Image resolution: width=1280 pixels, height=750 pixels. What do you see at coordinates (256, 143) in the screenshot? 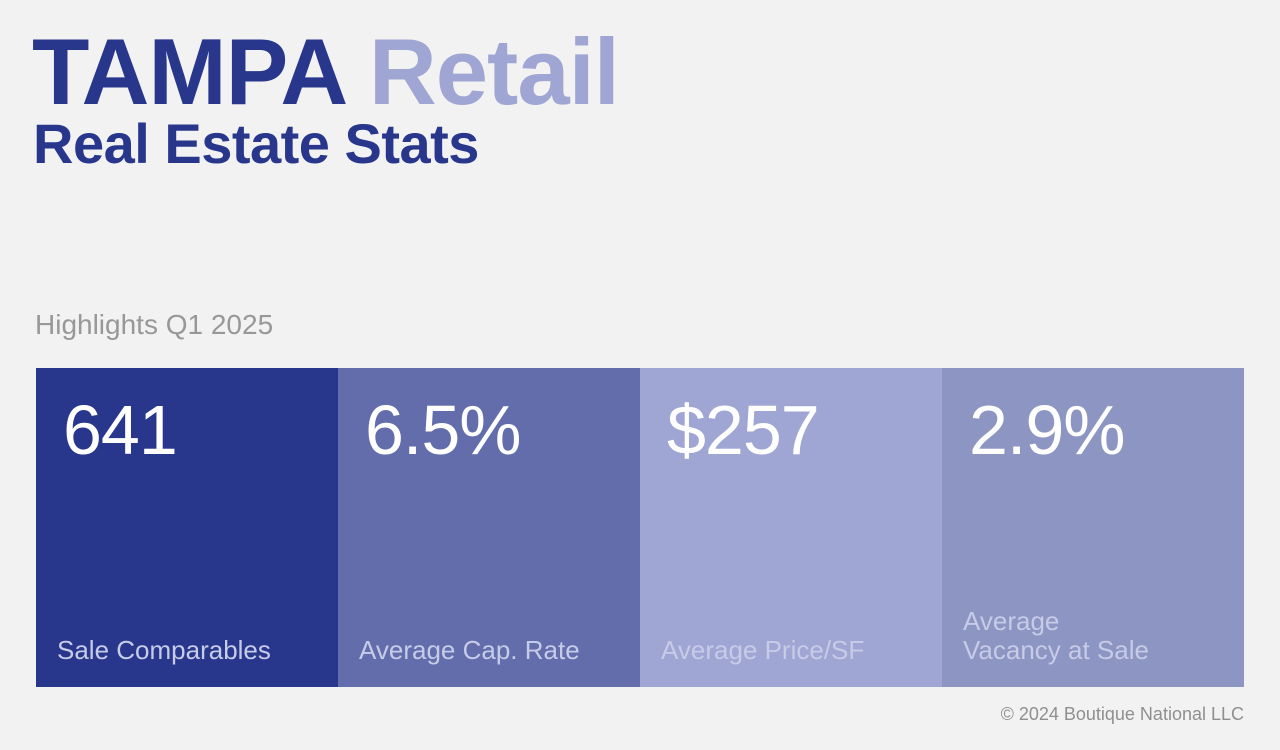
I see `page-subtitle: Real Estate Stats` at bounding box center [256, 143].